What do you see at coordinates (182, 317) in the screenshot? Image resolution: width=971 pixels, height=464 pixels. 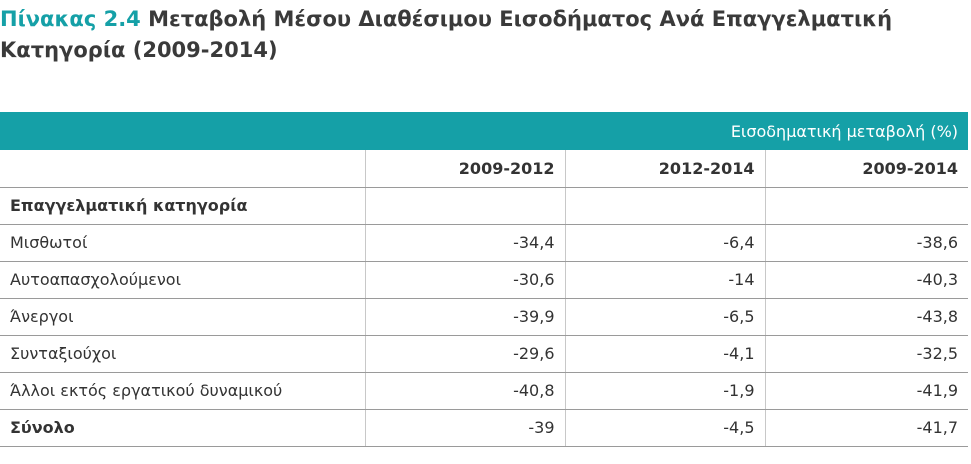 I see `row-label: Άνεργοι` at bounding box center [182, 317].